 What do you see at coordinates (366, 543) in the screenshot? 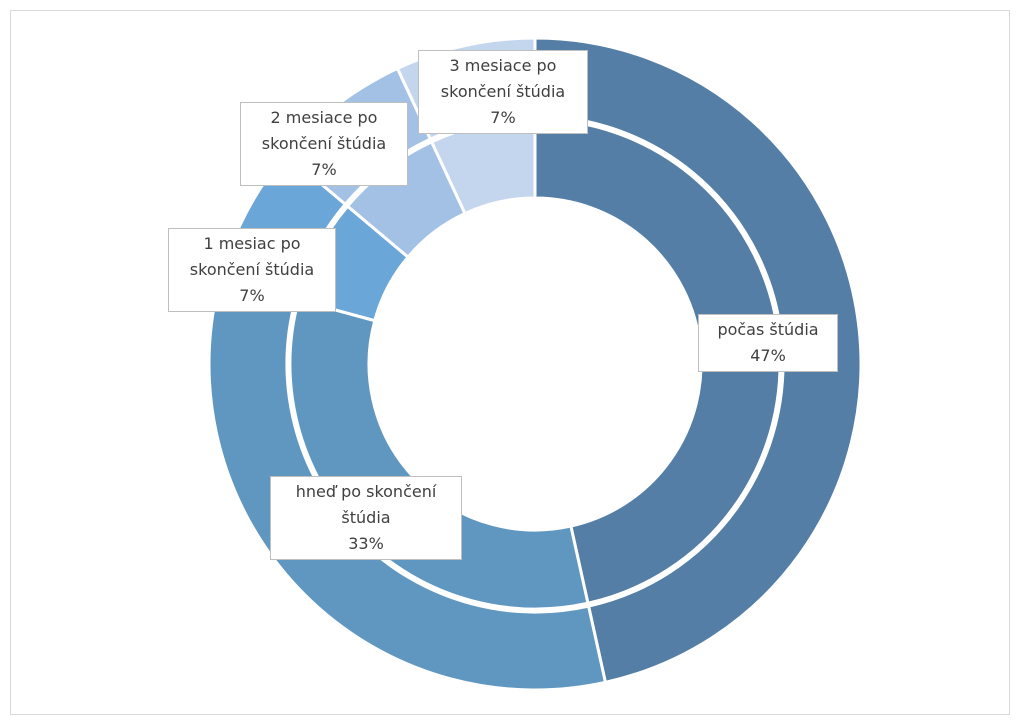
I see `label-value: 33%` at bounding box center [366, 543].